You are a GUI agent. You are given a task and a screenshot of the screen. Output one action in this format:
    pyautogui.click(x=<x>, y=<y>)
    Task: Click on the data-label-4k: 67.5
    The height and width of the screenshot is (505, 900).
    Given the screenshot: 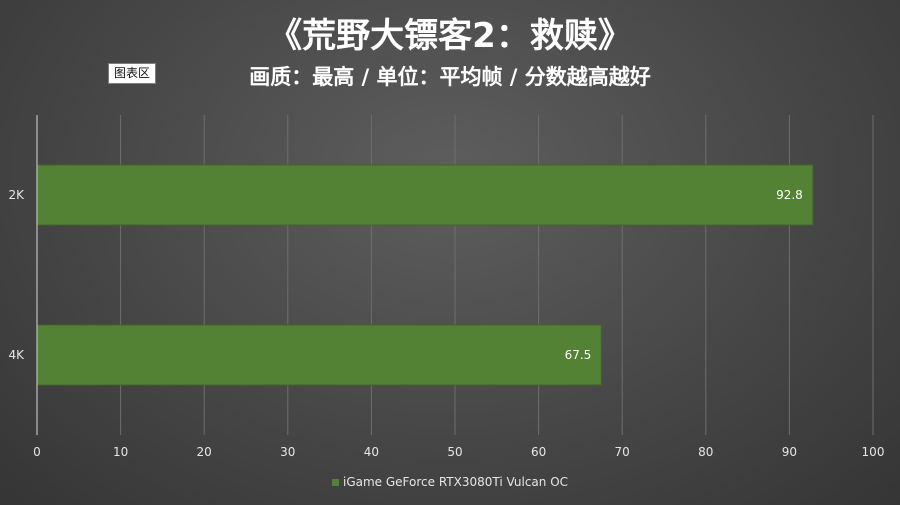 What is the action you would take?
    pyautogui.click(x=578, y=355)
    